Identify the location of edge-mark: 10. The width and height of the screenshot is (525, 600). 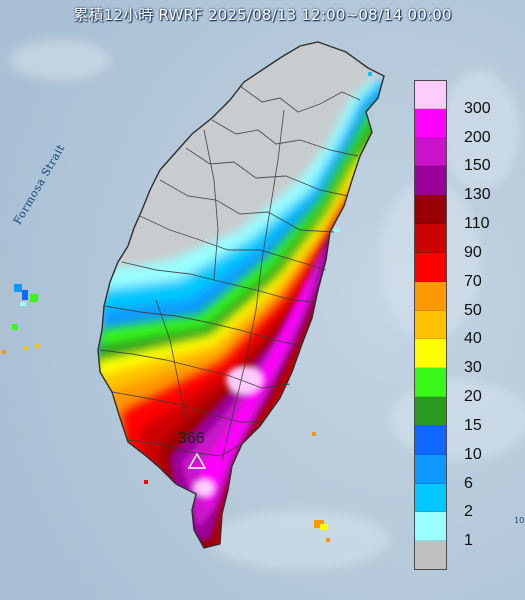
(519, 520).